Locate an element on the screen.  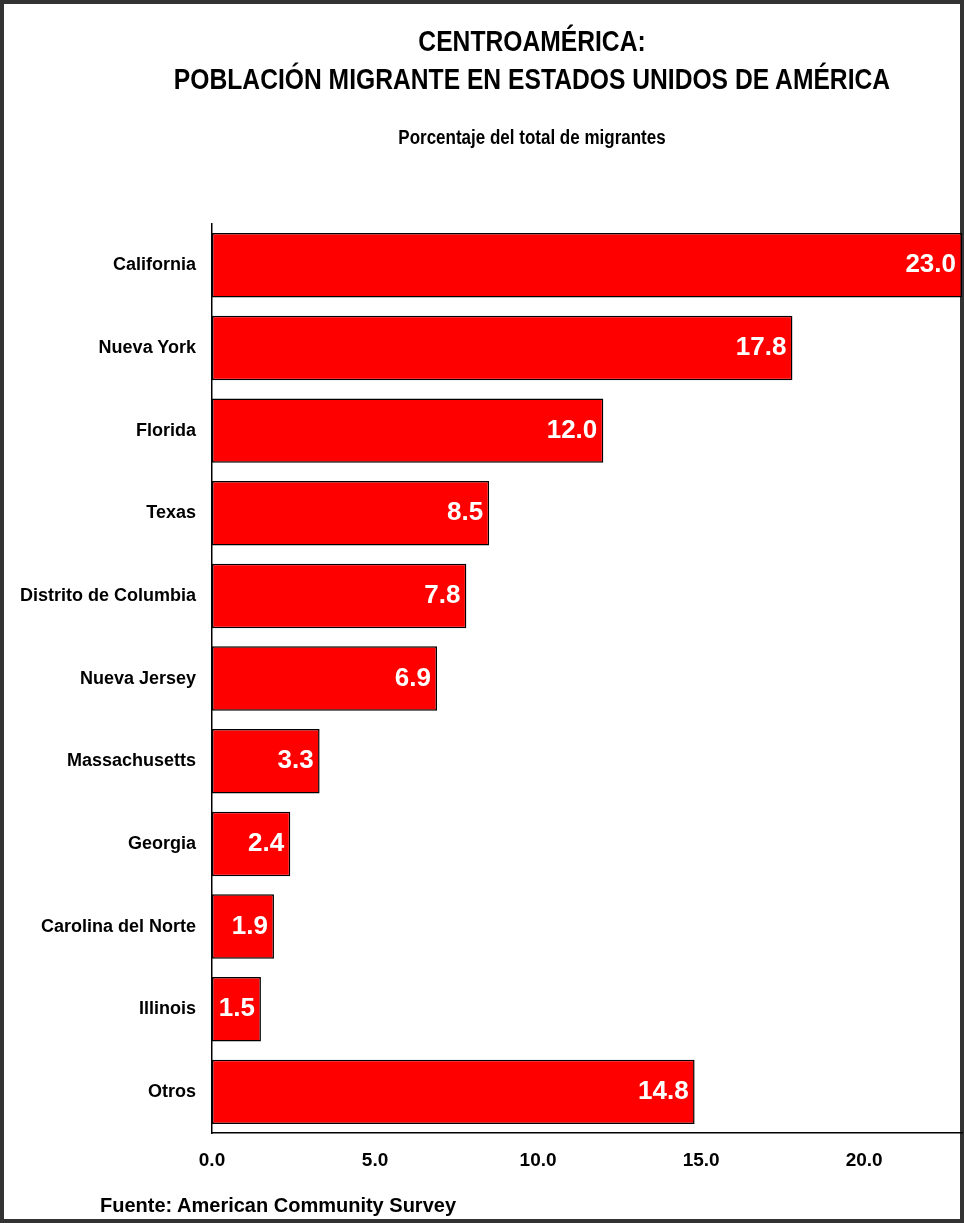
data-label: 1.9 is located at coordinates (249, 924).